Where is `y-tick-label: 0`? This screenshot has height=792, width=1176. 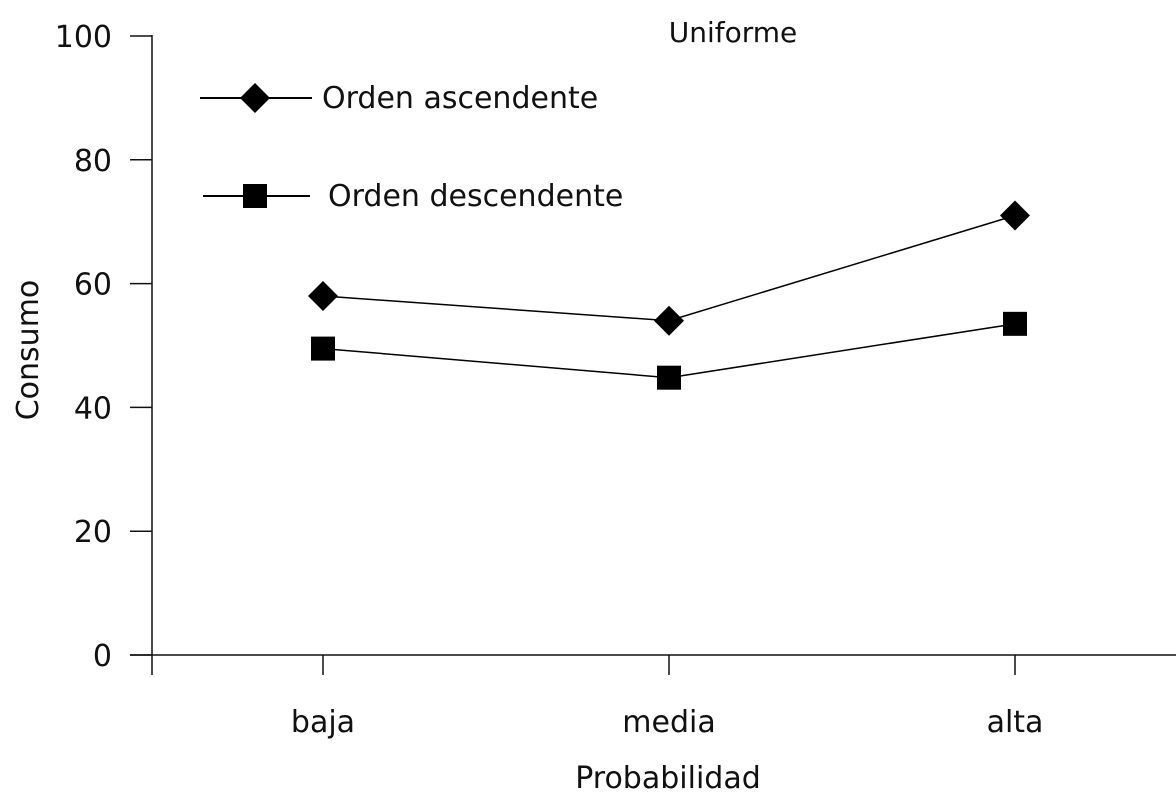 y-tick-label: 0 is located at coordinates (102, 656).